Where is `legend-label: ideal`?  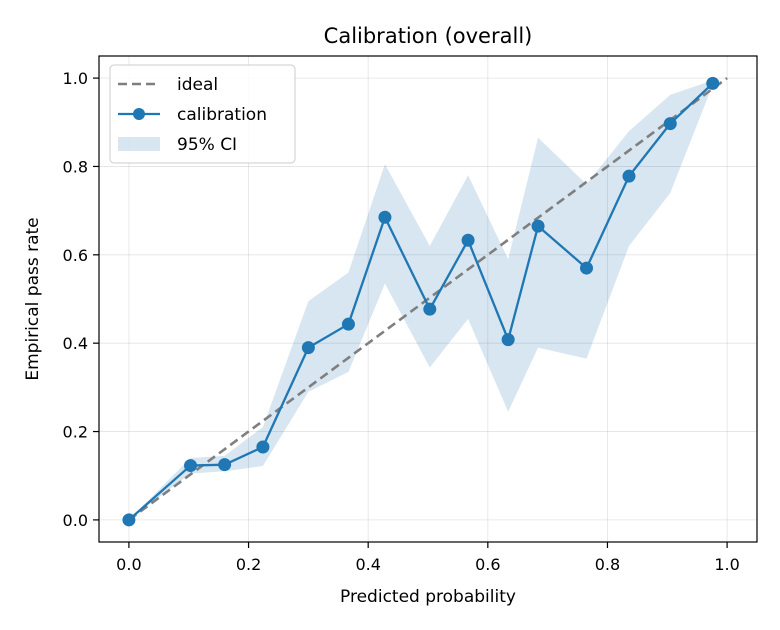
legend-label: ideal is located at coordinates (197, 85).